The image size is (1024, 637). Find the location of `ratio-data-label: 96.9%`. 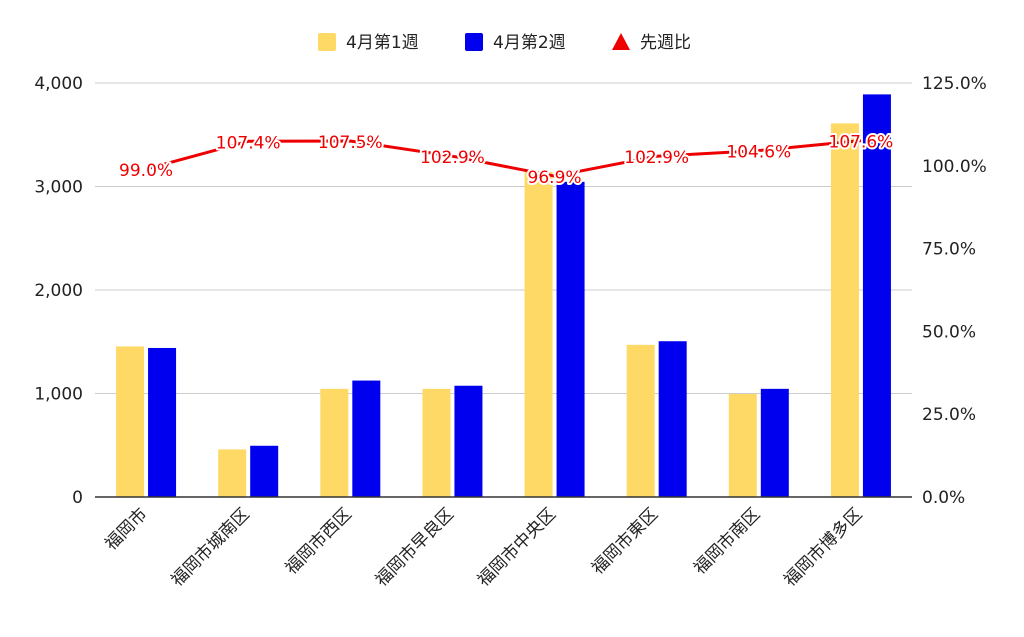

ratio-data-label: 96.9% is located at coordinates (555, 178).